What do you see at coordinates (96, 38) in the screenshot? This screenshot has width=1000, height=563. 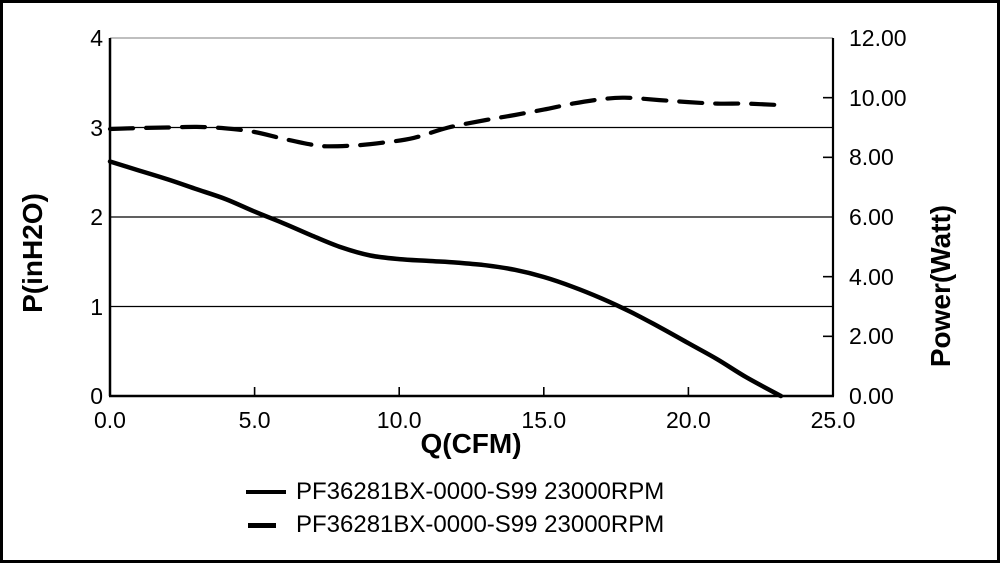 I see `y-left-tick-label: 4` at bounding box center [96, 38].